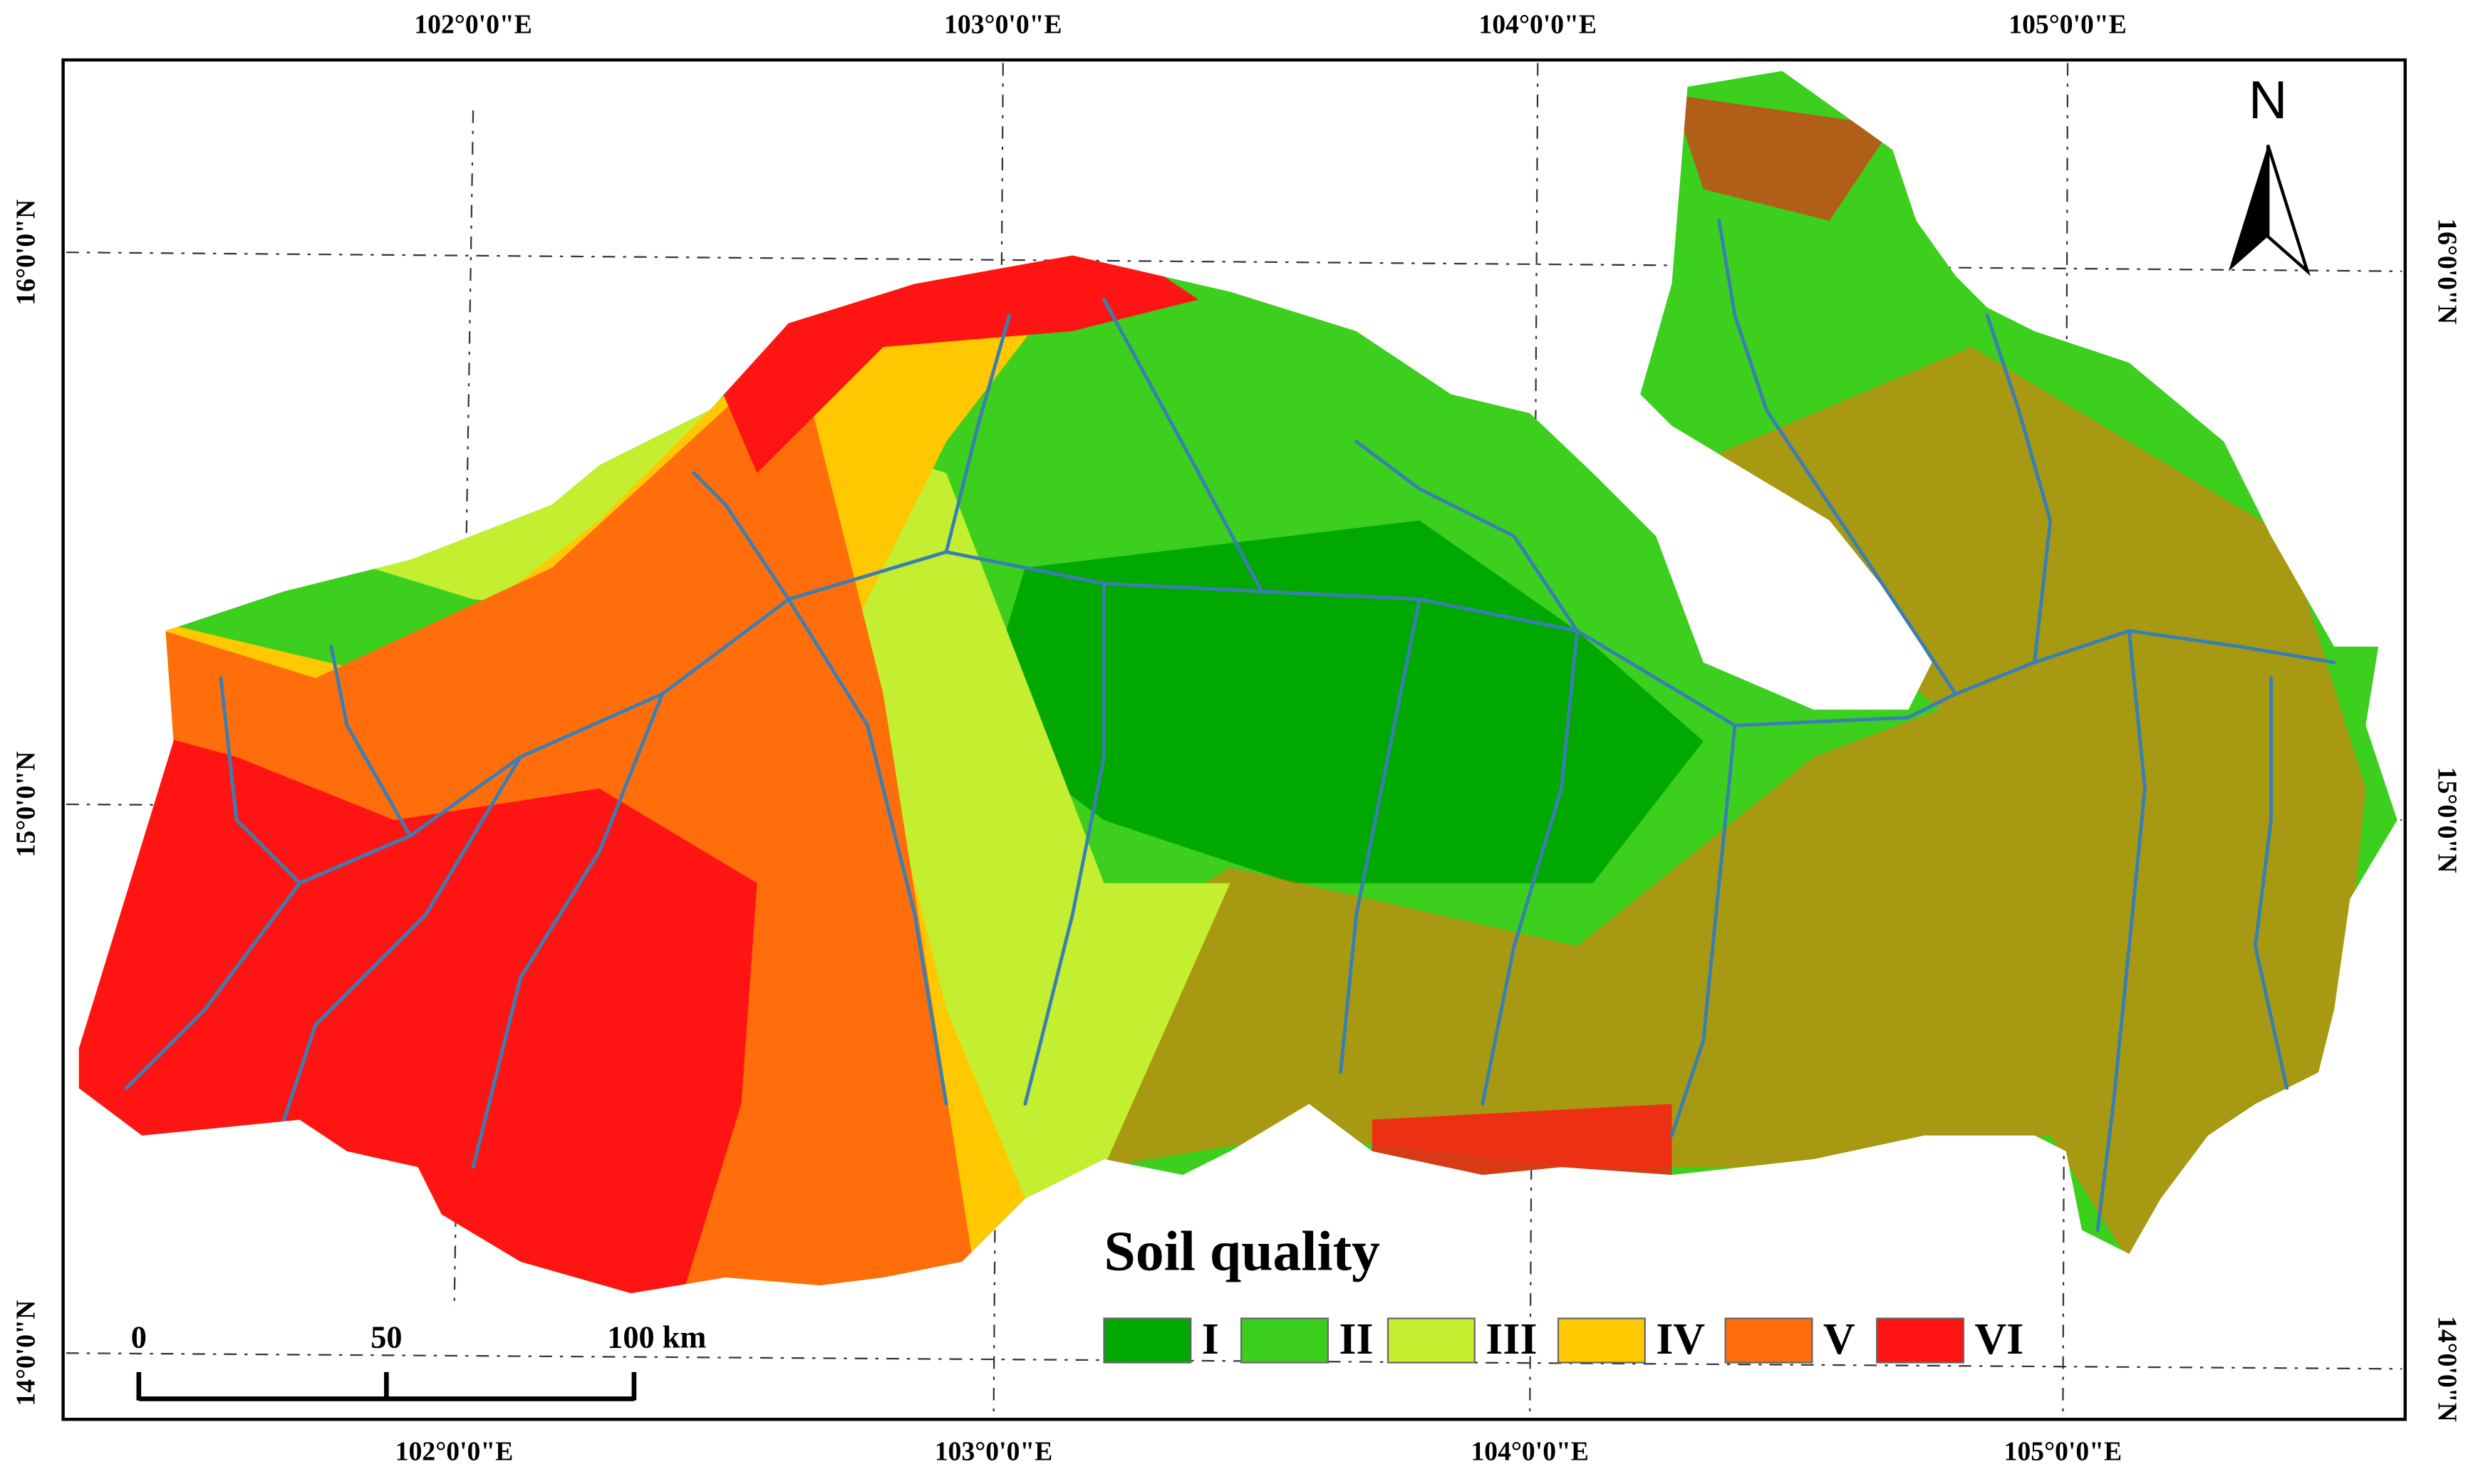  Describe the element at coordinates (2268, 100) in the screenshot. I see `north-label: N` at that location.